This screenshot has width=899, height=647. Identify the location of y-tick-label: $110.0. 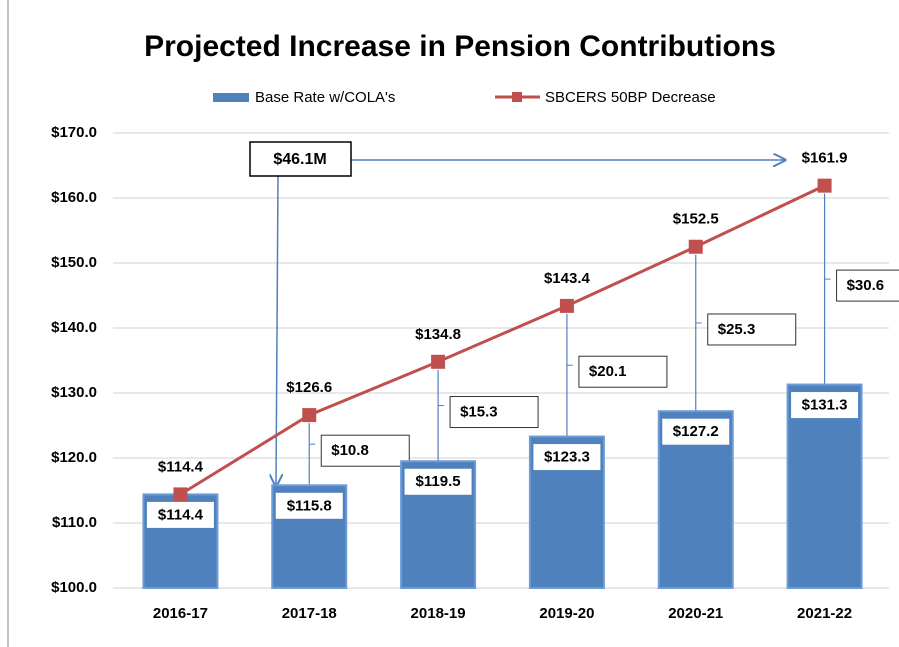
(74, 522).